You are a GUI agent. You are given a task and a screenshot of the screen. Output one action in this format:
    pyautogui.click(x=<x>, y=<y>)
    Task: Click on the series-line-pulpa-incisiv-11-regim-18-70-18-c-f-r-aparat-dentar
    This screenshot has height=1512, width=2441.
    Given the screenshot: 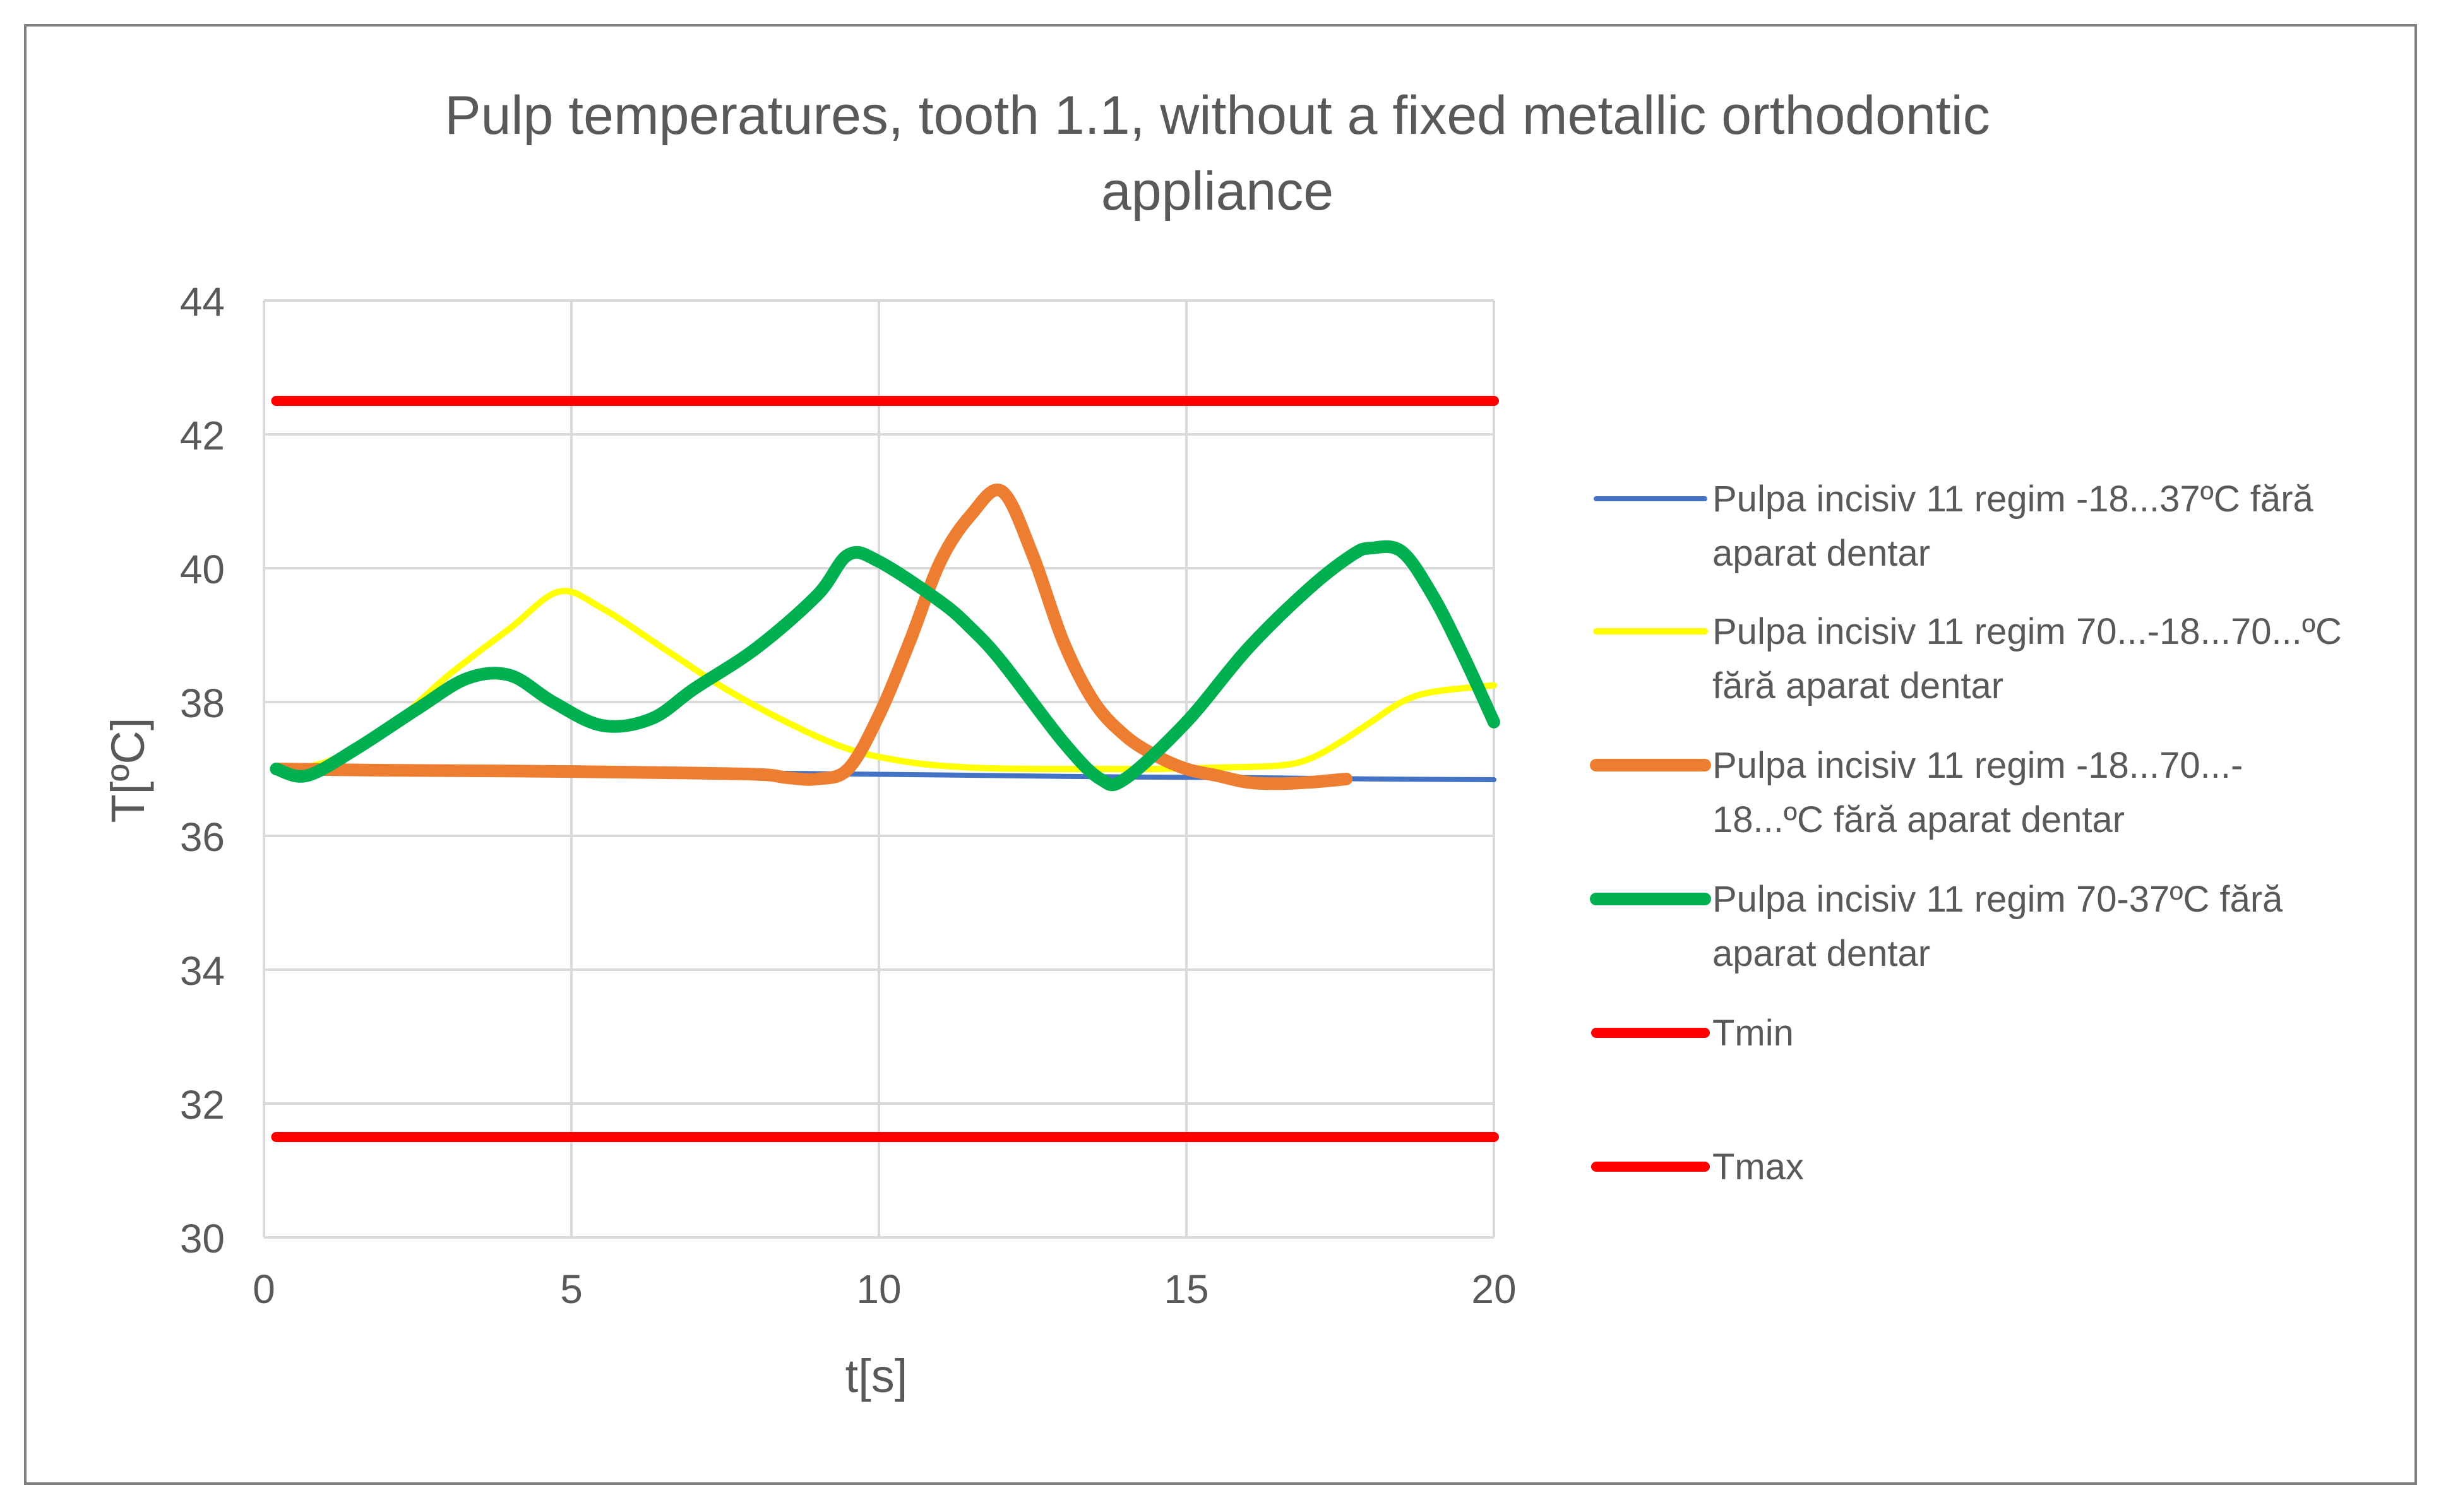 What is the action you would take?
    pyautogui.click(x=811, y=636)
    